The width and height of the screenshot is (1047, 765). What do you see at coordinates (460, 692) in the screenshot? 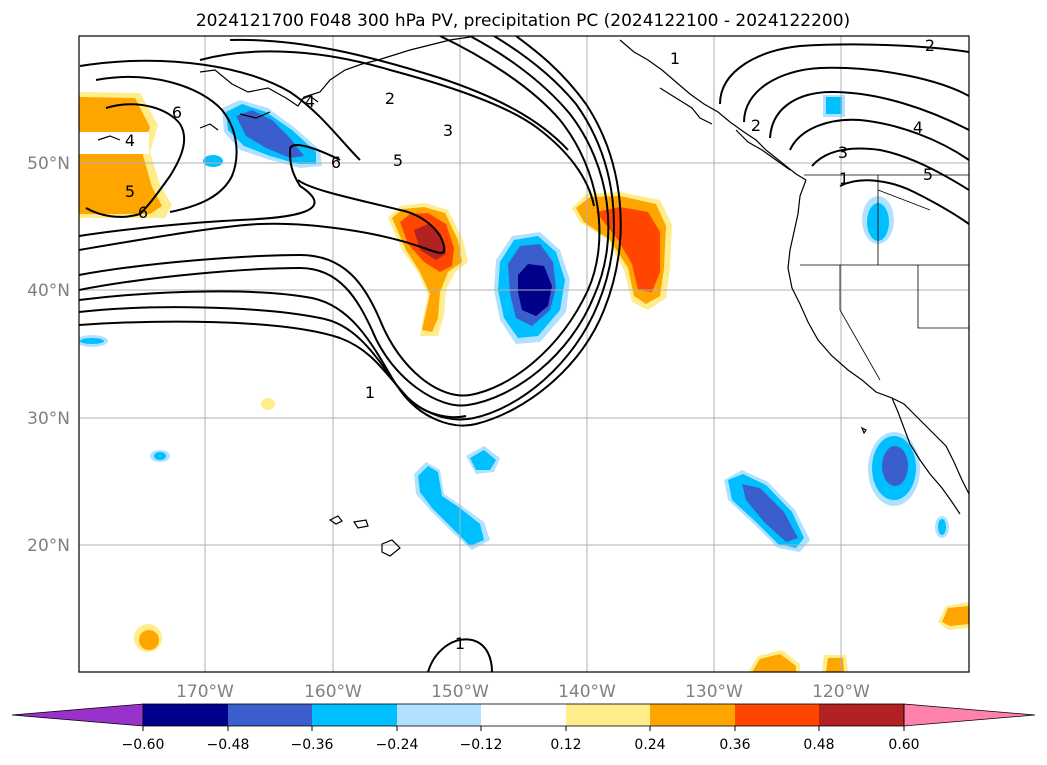
I see `lon-label: 150°W` at bounding box center [460, 692].